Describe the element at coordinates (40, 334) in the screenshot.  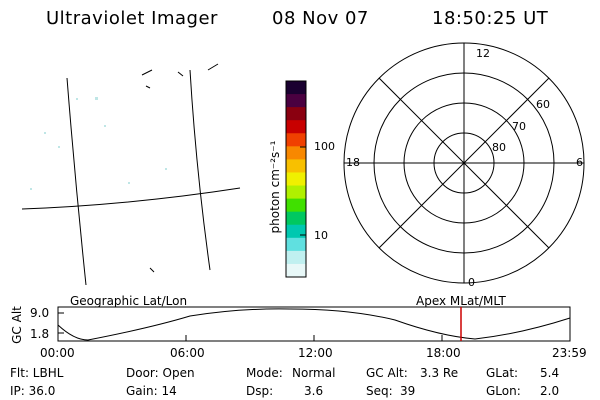
I see `timeline-y-tick-1-8: 1.8` at that location.